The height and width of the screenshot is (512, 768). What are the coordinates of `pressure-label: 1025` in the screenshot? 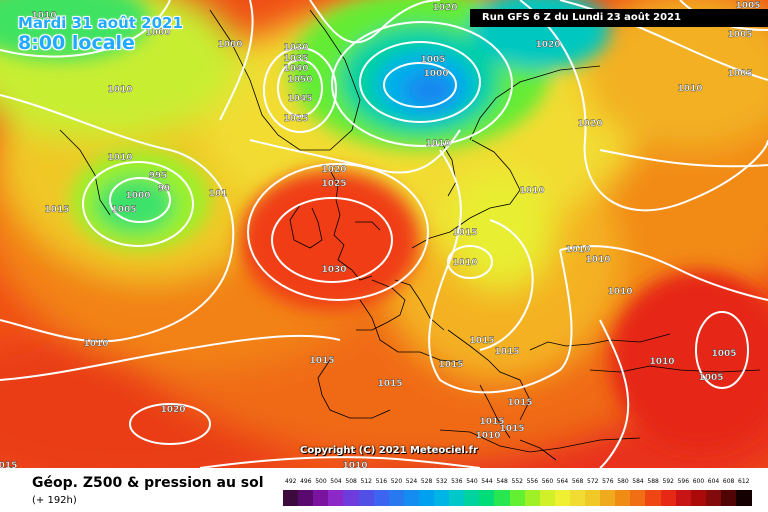 It's located at (333, 184).